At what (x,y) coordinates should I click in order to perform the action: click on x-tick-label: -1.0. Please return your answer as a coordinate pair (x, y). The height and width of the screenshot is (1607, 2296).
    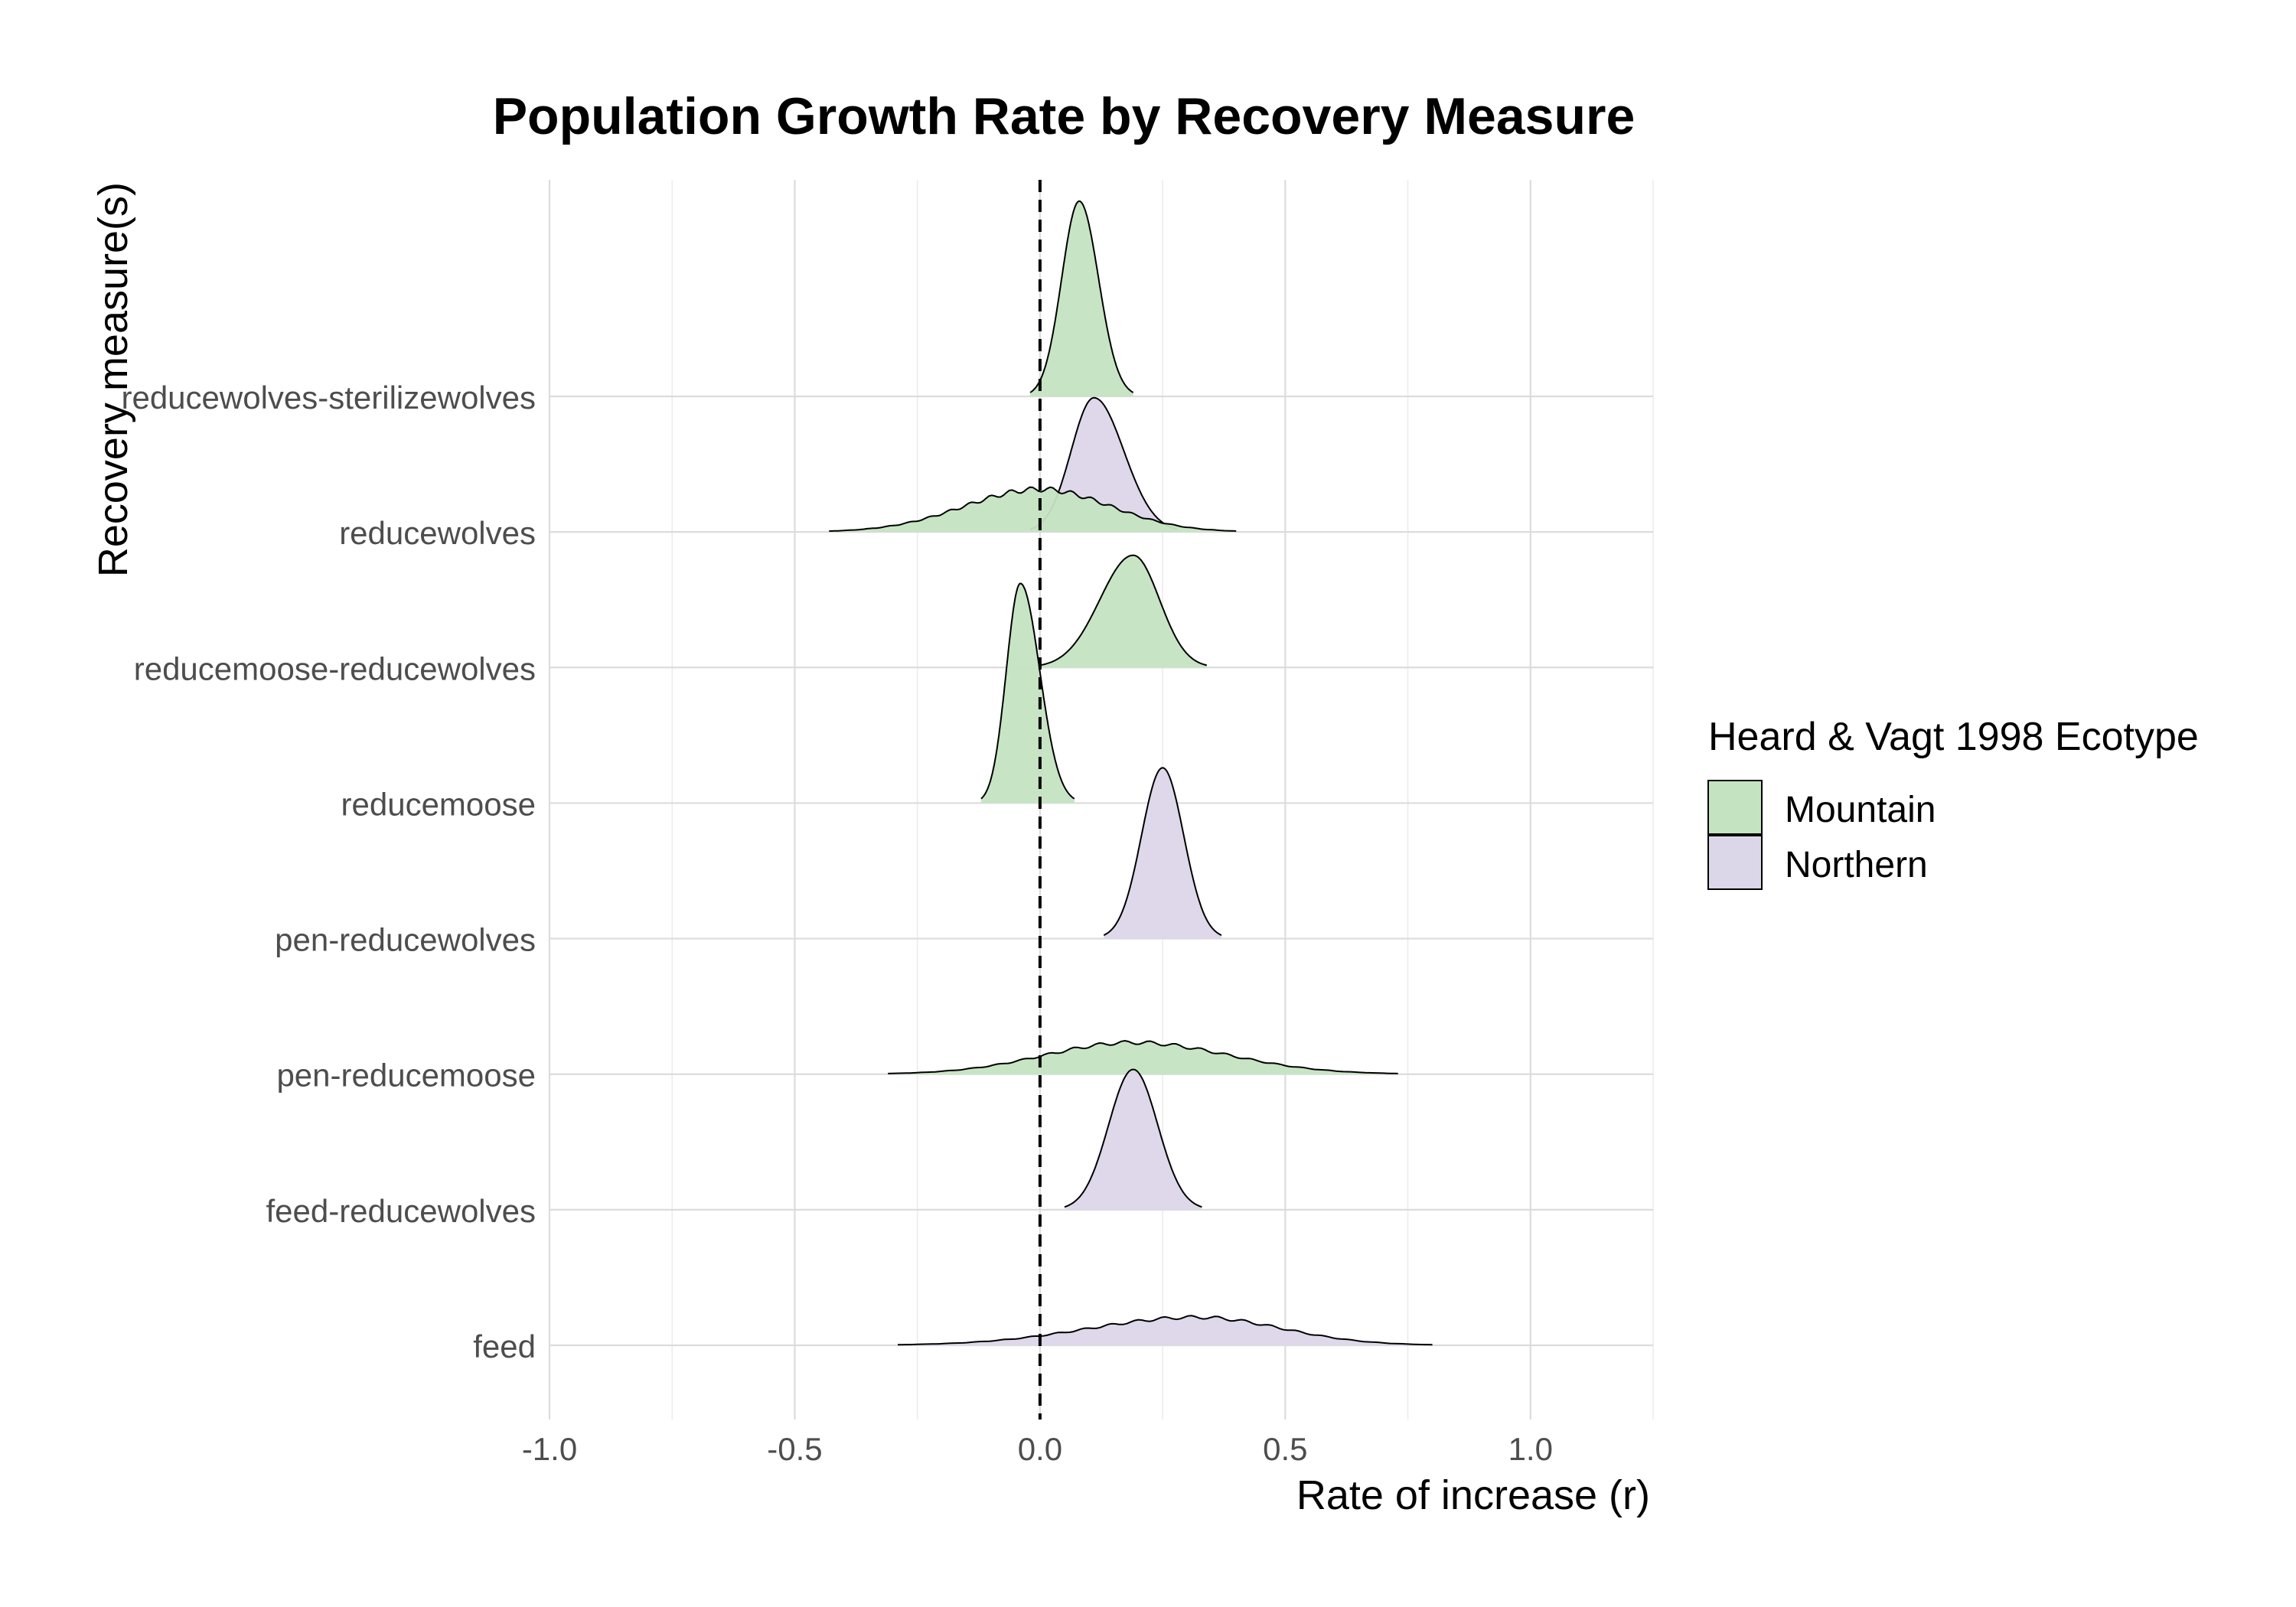
    Looking at the image, I should click on (549, 1449).